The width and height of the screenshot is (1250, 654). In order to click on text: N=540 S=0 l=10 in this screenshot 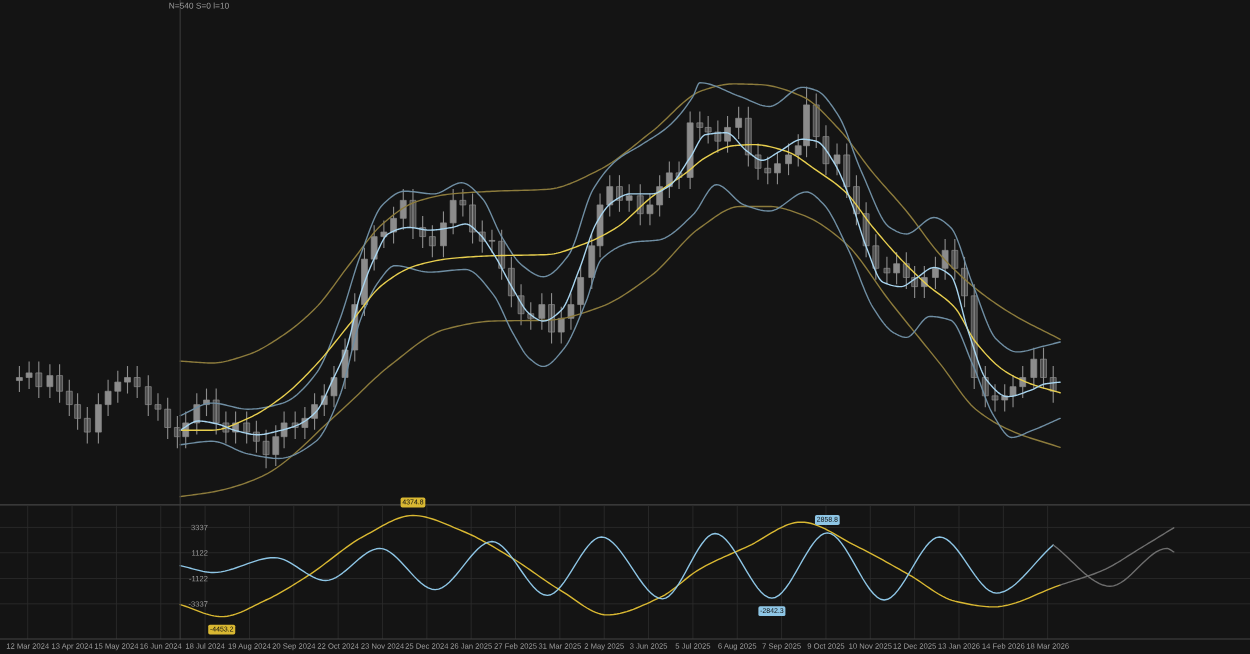, I will do `click(199, 5)`.